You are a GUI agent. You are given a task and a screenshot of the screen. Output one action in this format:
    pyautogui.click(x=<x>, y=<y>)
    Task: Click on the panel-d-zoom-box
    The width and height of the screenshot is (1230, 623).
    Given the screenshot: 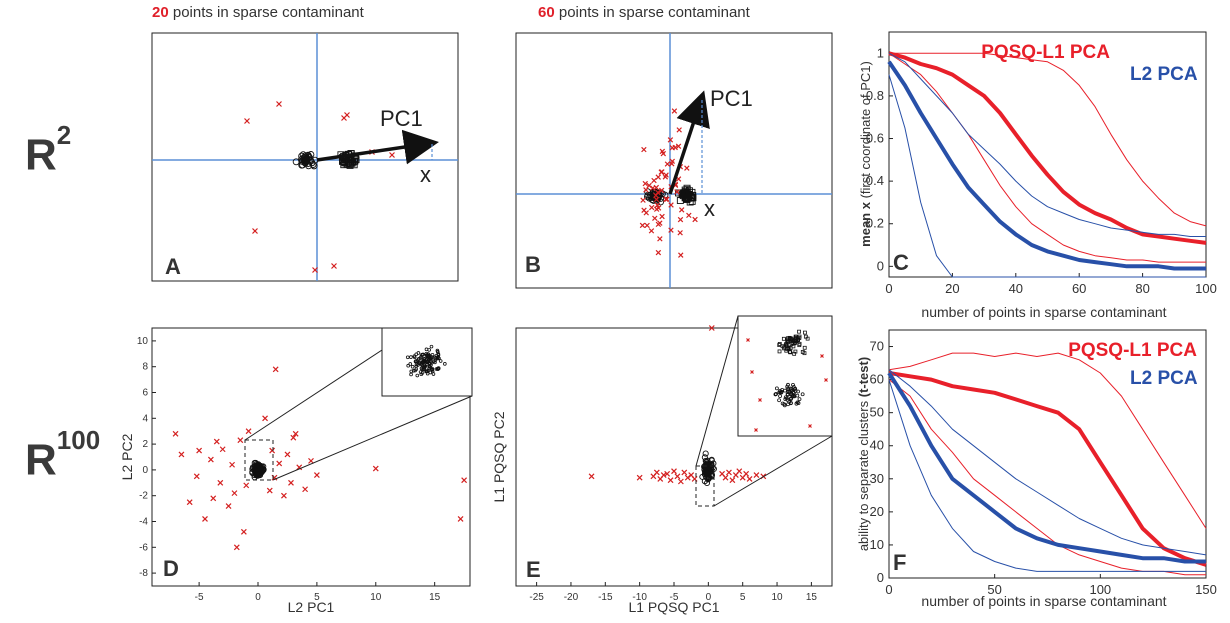 What is the action you would take?
    pyautogui.click(x=259, y=460)
    